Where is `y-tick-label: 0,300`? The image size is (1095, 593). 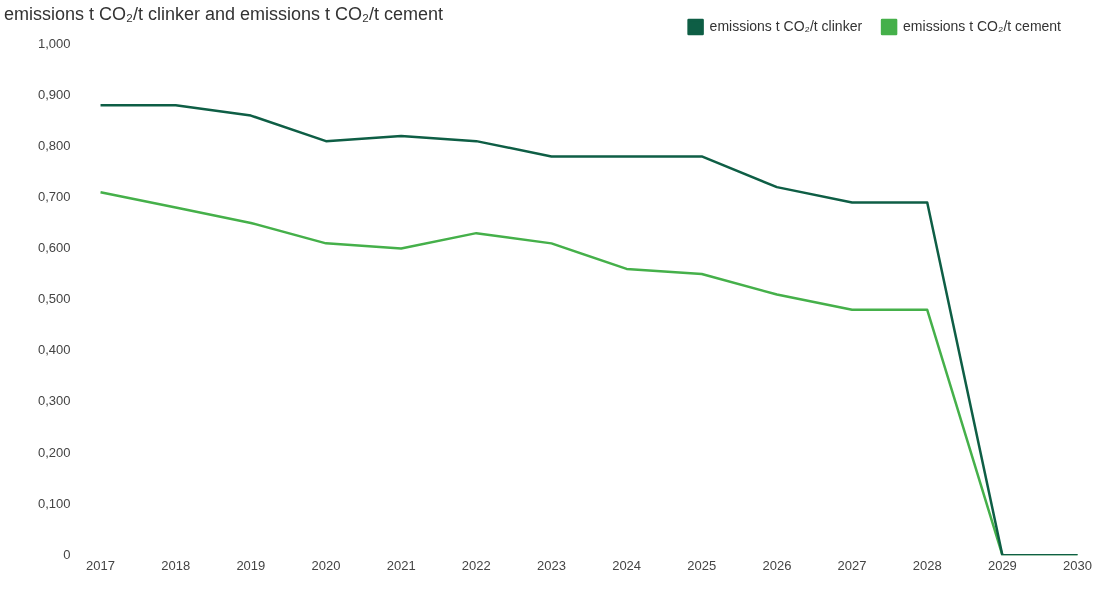 y-tick-label: 0,300 is located at coordinates (54, 401).